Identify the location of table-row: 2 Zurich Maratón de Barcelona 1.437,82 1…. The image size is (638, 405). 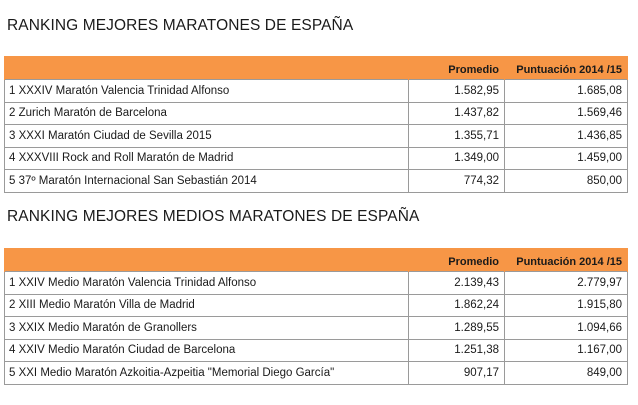
(316, 113).